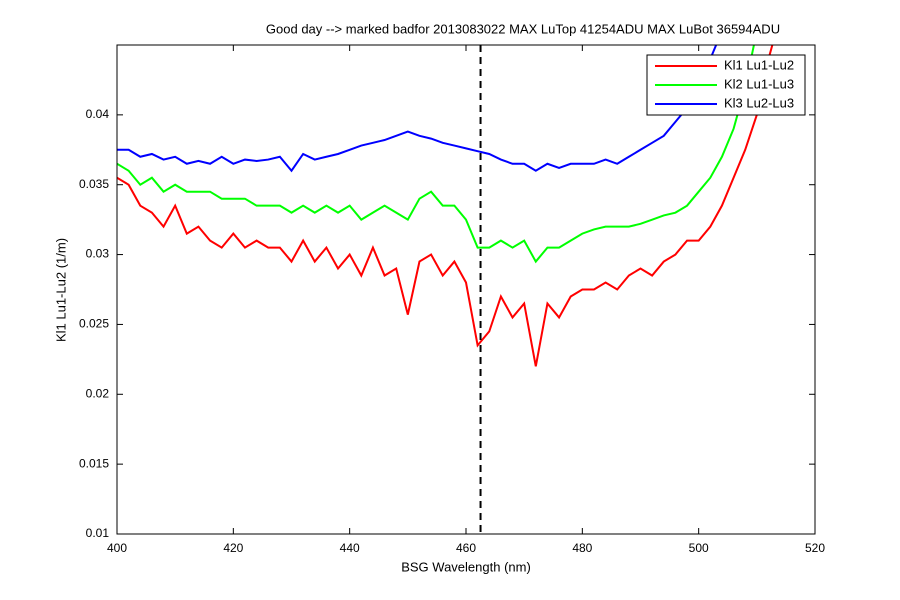  What do you see at coordinates (98, 114) in the screenshot?
I see `y-tick-label: 0.04` at bounding box center [98, 114].